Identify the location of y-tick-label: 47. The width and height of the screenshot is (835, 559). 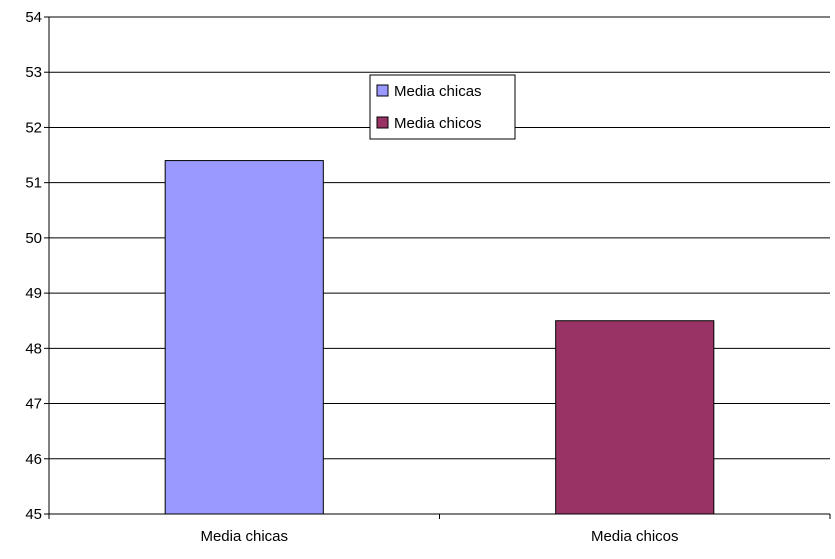
(33, 404).